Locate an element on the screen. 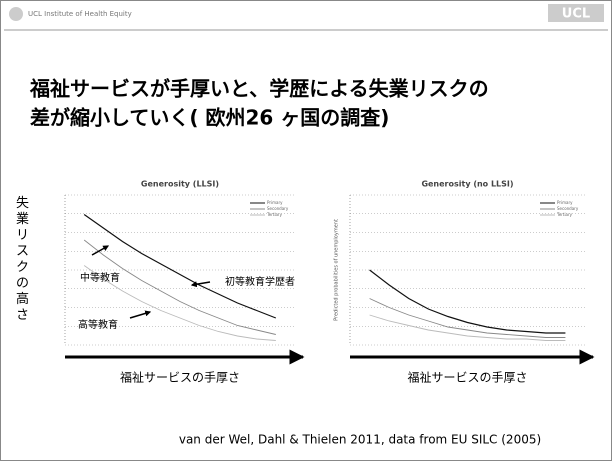 This screenshot has height=461, width=612. org-name: UCL Institute of Health Equity is located at coordinates (80, 14).